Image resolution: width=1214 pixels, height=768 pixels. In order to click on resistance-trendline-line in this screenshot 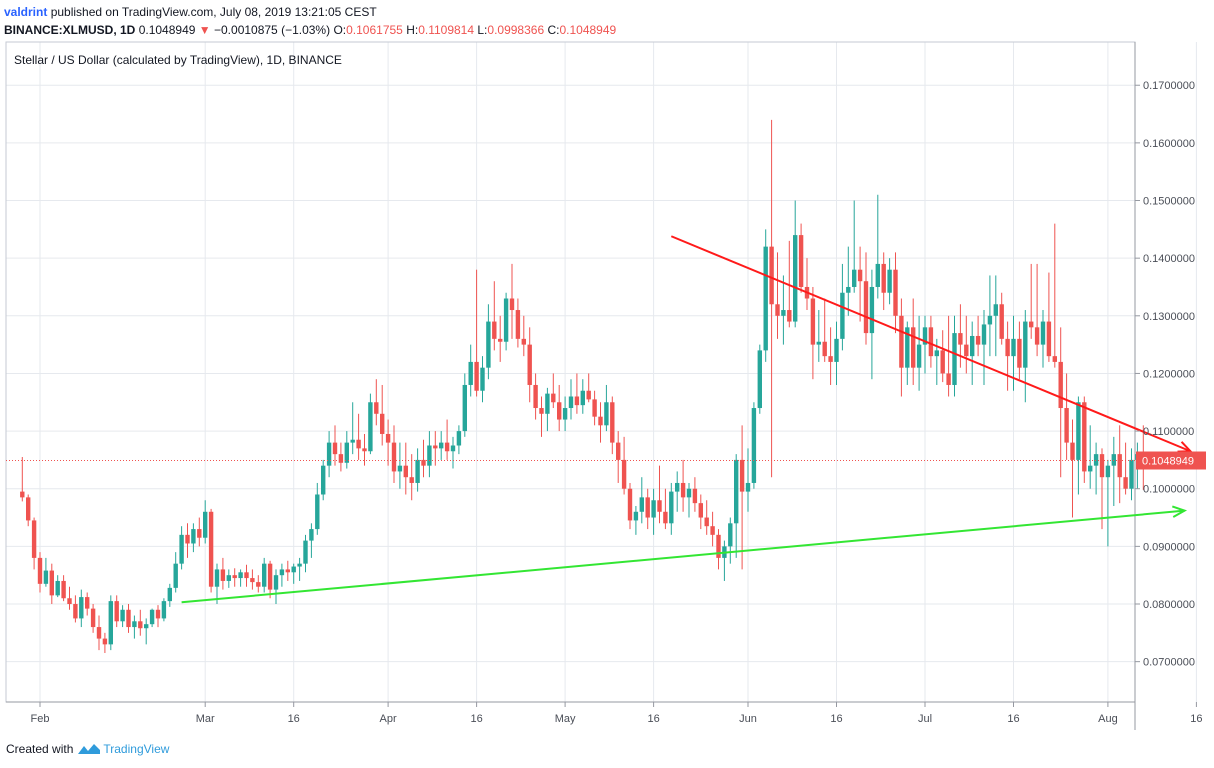, I will do `click(930, 344)`.